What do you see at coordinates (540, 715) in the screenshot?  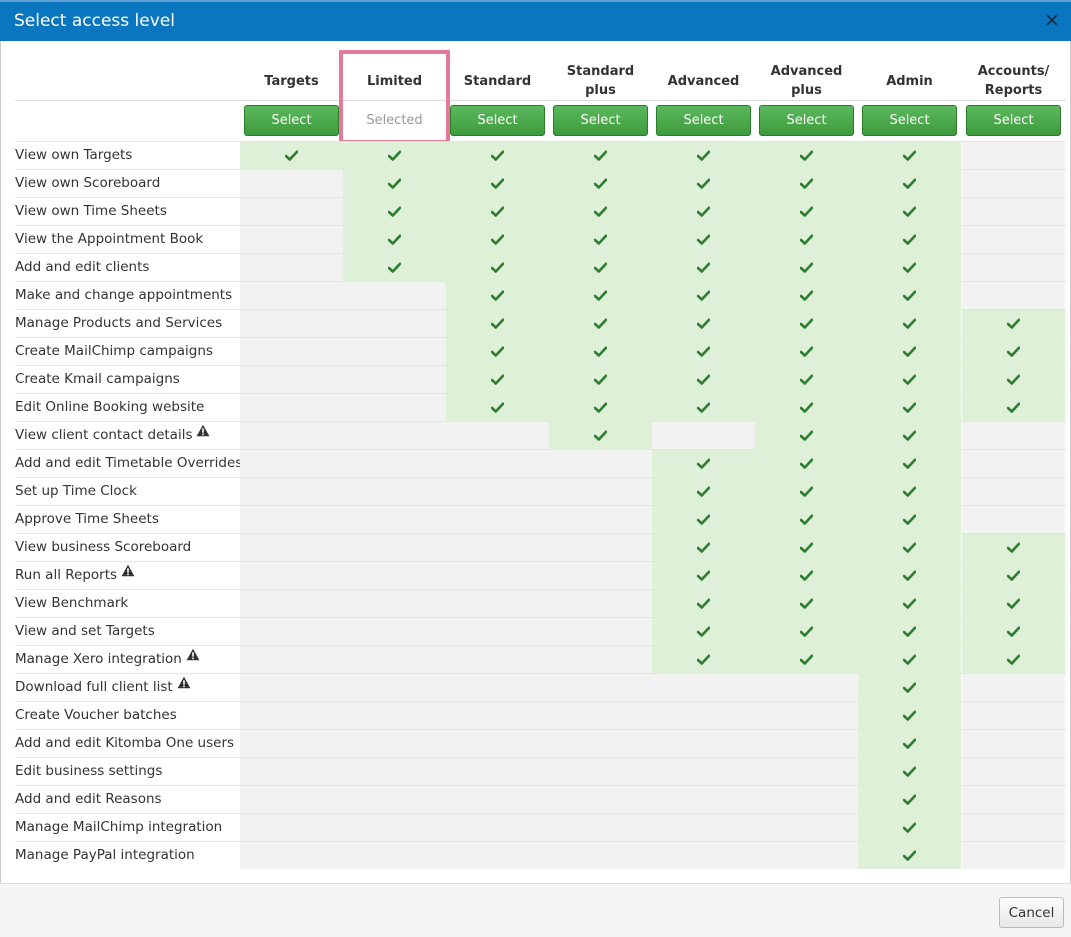 I see `permission-row: Create Voucher batches` at bounding box center [540, 715].